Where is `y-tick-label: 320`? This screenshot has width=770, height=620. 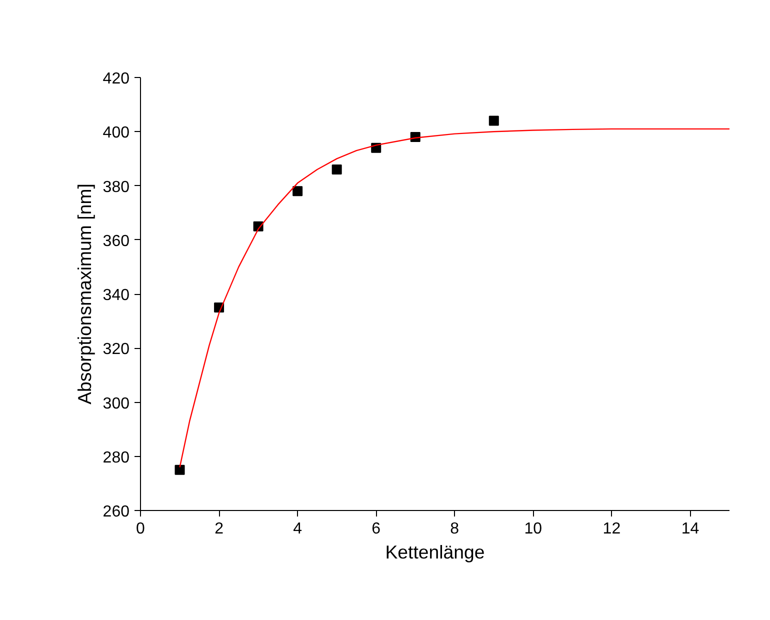 y-tick-label: 320 is located at coordinates (116, 349).